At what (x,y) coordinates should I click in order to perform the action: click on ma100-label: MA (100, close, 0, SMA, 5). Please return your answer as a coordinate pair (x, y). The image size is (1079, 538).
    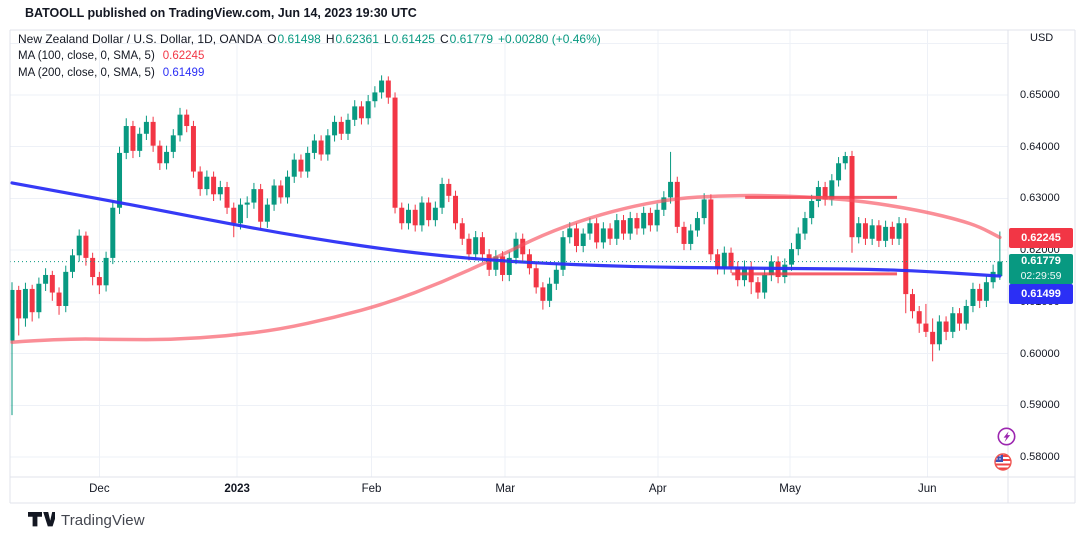
    Looking at the image, I should click on (86, 55).